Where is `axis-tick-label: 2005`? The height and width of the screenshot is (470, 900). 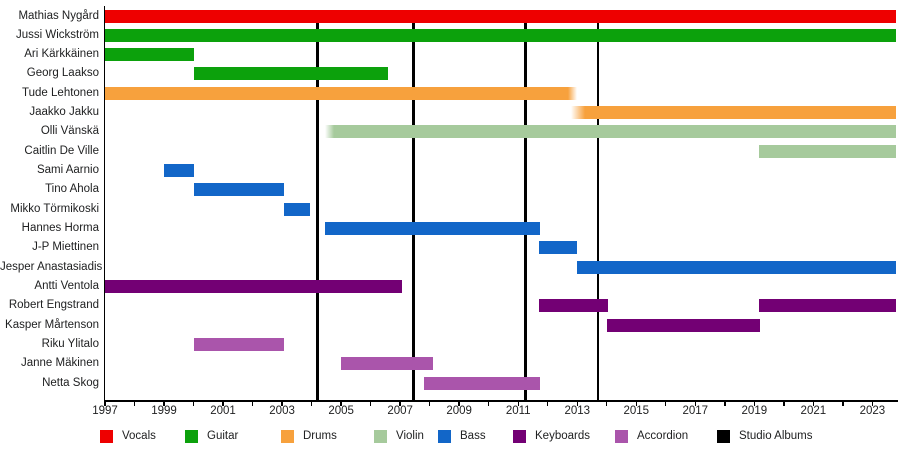
axis-tick-label: 2005 is located at coordinates (341, 411).